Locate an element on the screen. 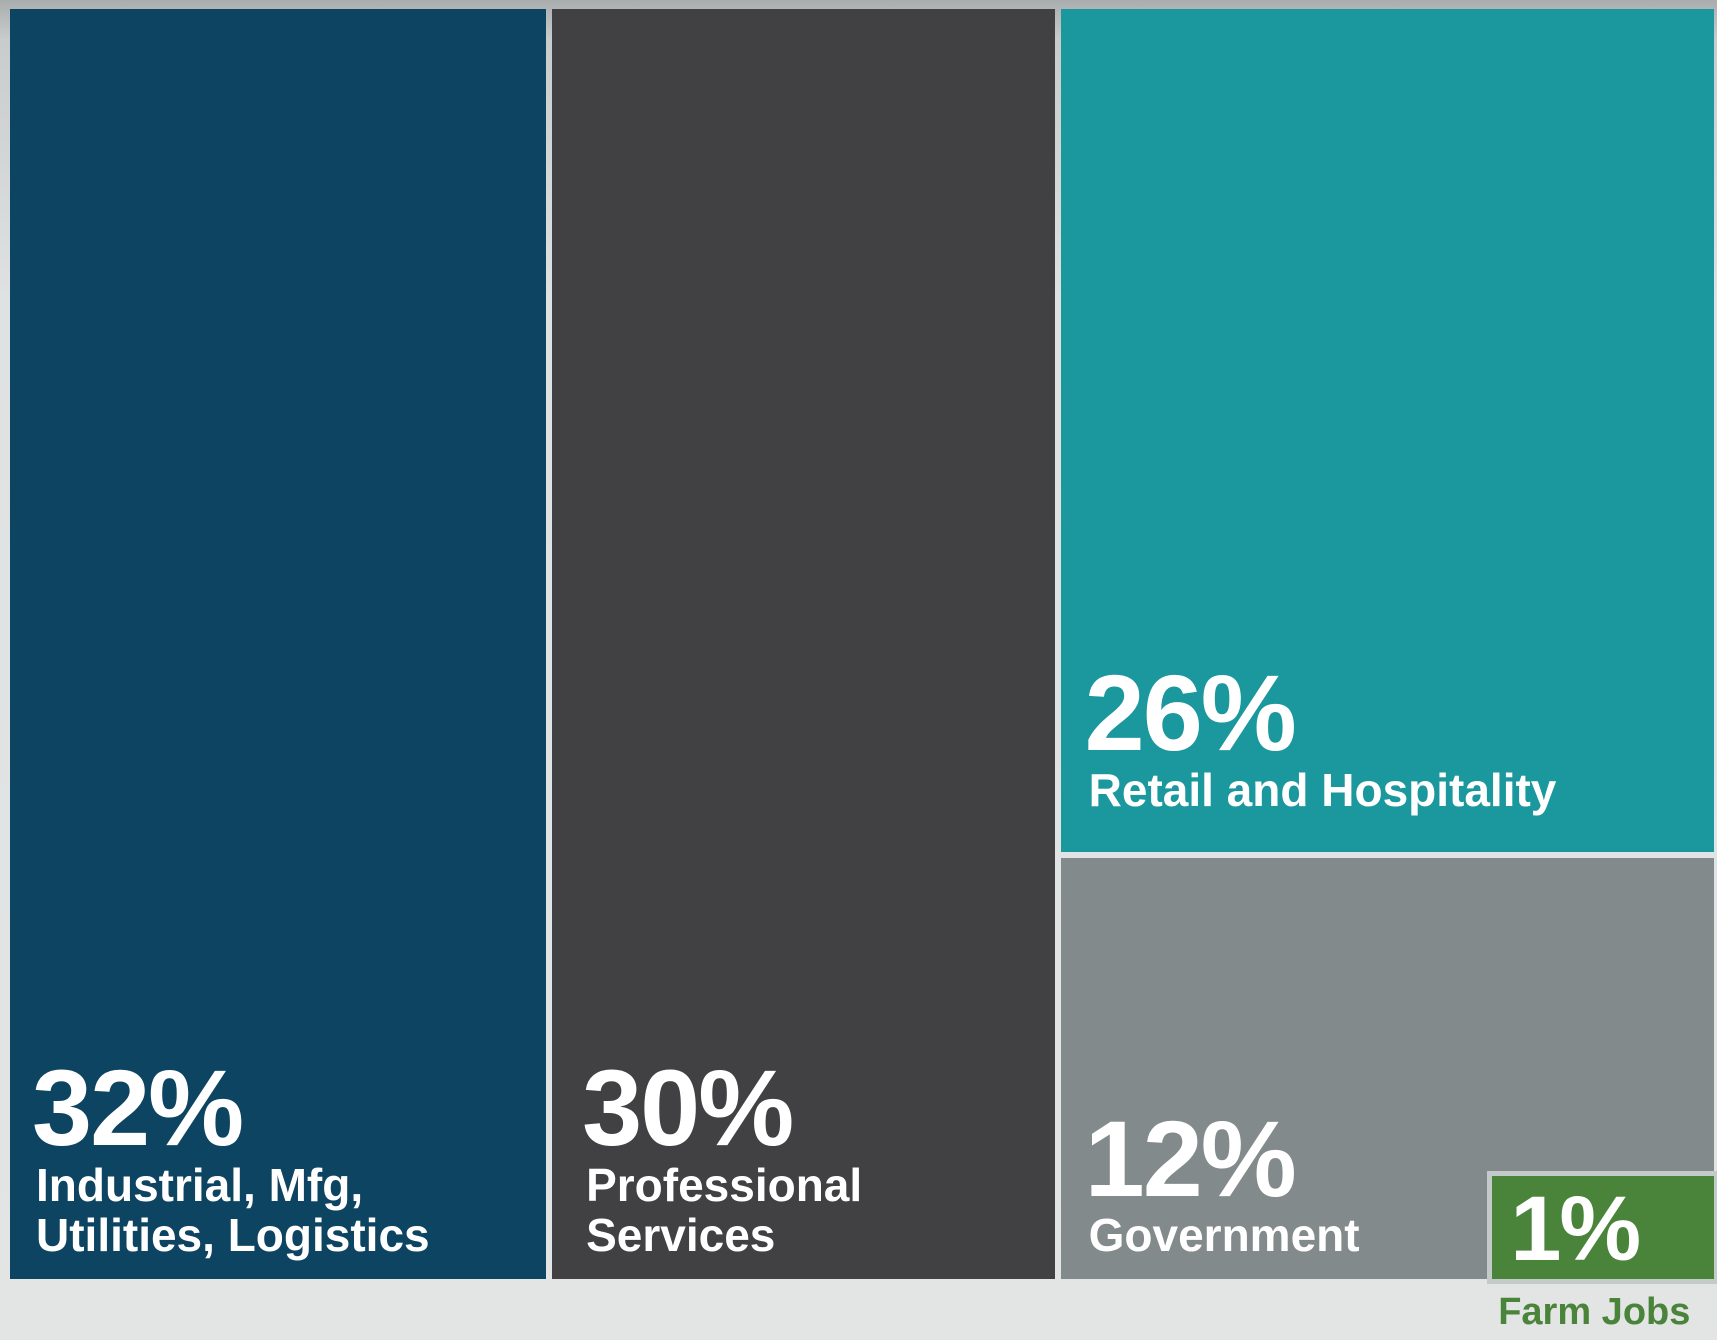  category-label: Farm Jobs is located at coordinates (1594, 1312).